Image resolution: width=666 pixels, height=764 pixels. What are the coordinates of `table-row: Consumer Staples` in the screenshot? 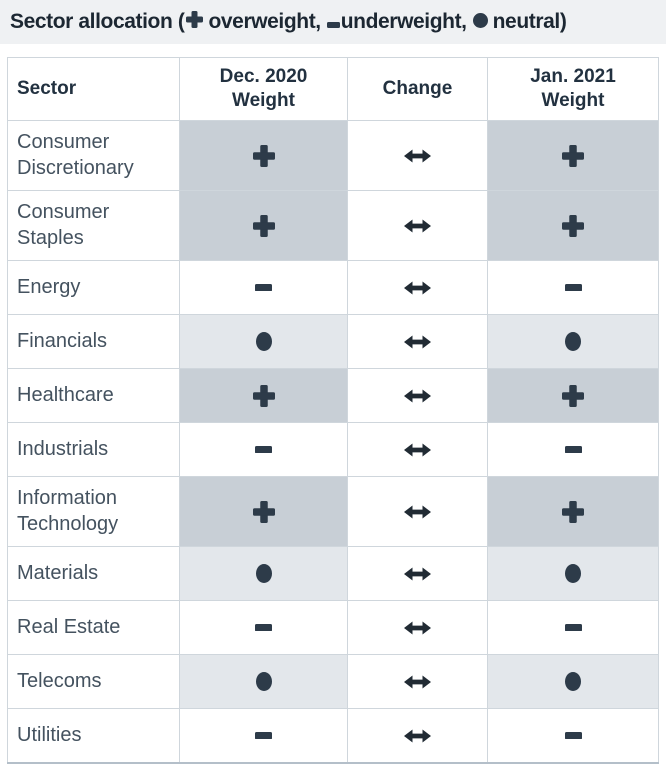 It's located at (333, 225).